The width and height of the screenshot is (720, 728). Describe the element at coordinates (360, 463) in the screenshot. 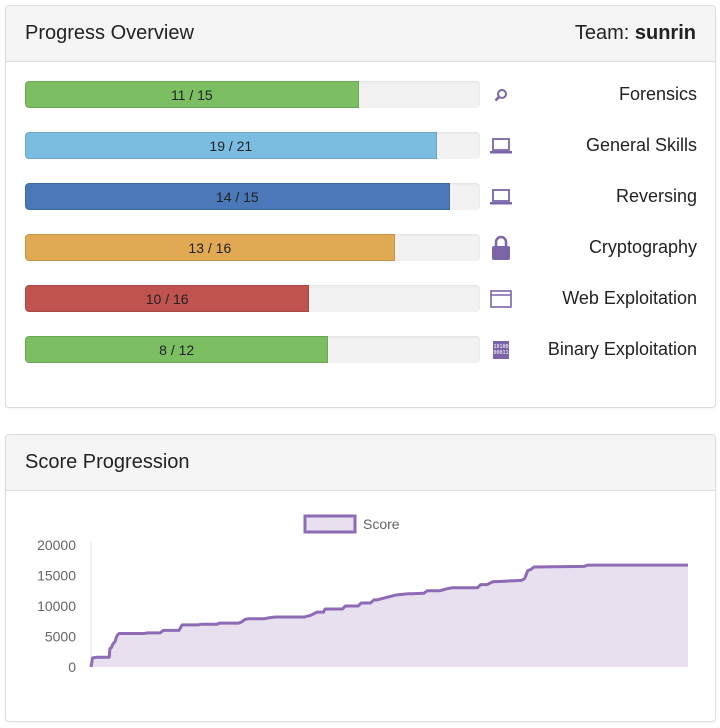

I see `score-panel-header: Score Progression` at that location.